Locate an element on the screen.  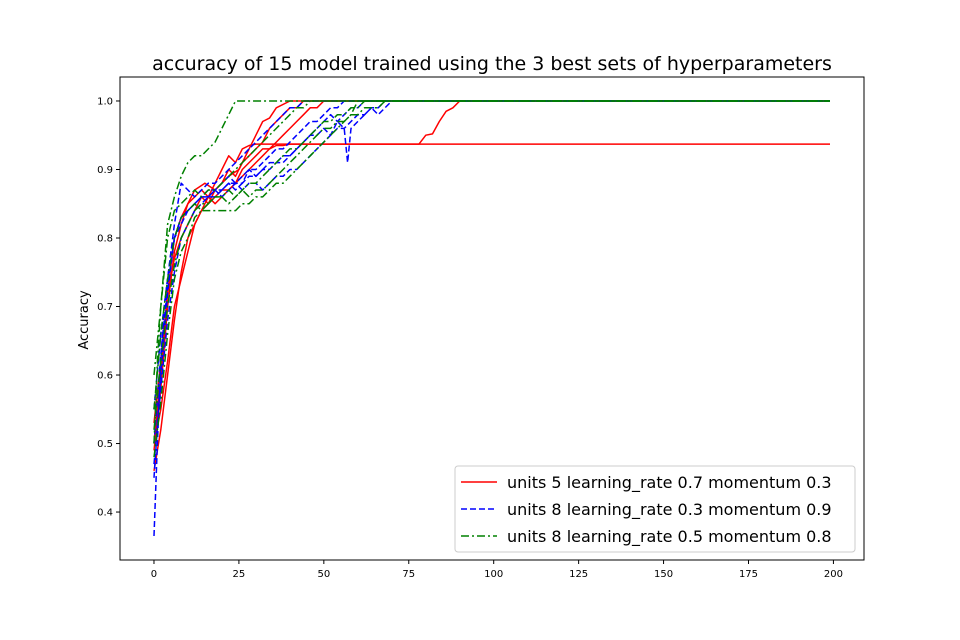
legend-label-1: units 5 learning_rate 0.7 momentum 0.3 is located at coordinates (669, 483).